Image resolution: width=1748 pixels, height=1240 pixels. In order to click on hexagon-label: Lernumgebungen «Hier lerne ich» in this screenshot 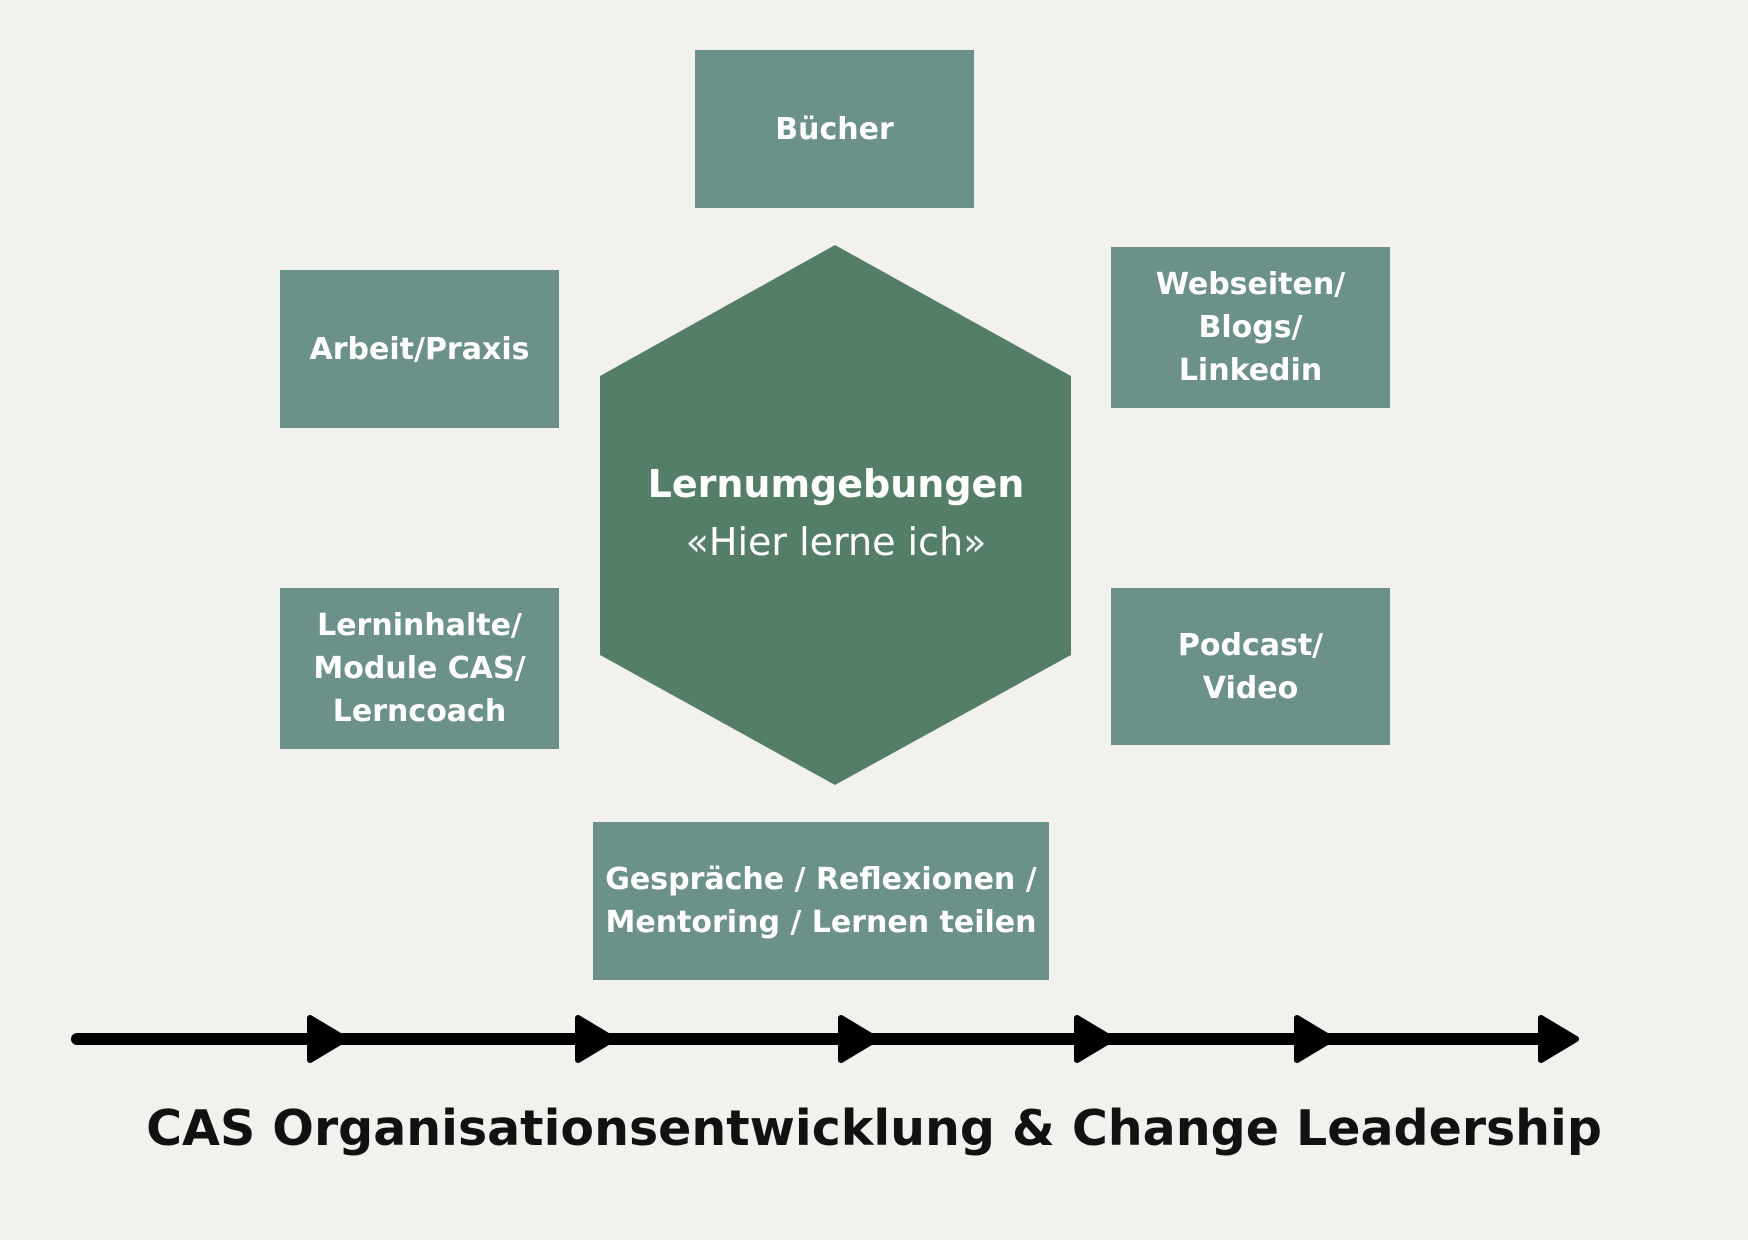, I will do `click(836, 513)`.